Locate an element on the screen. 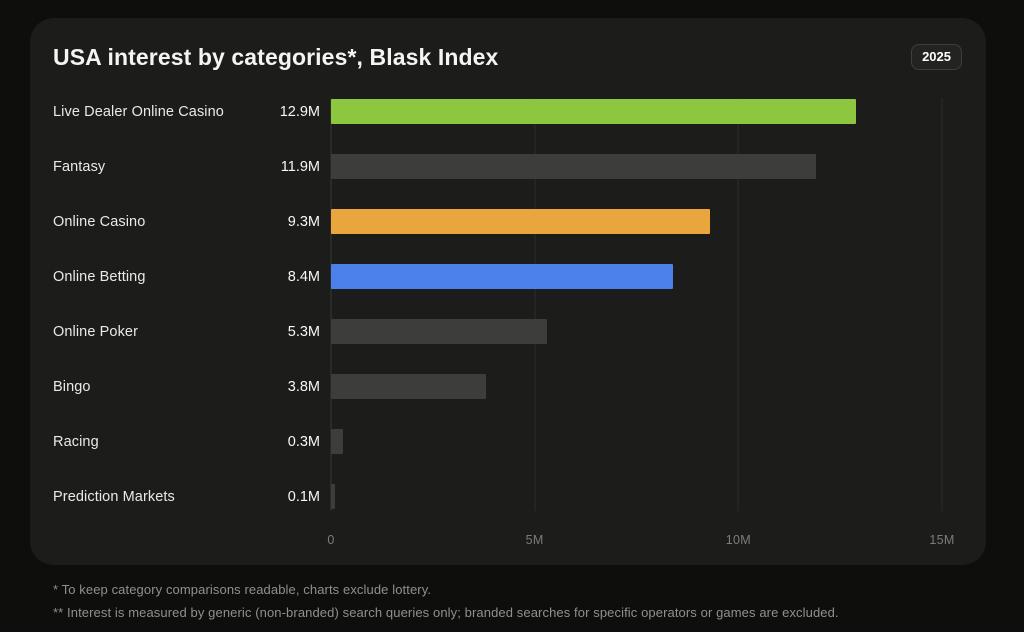 The image size is (1024, 632). category-label: Bingo is located at coordinates (72, 386).